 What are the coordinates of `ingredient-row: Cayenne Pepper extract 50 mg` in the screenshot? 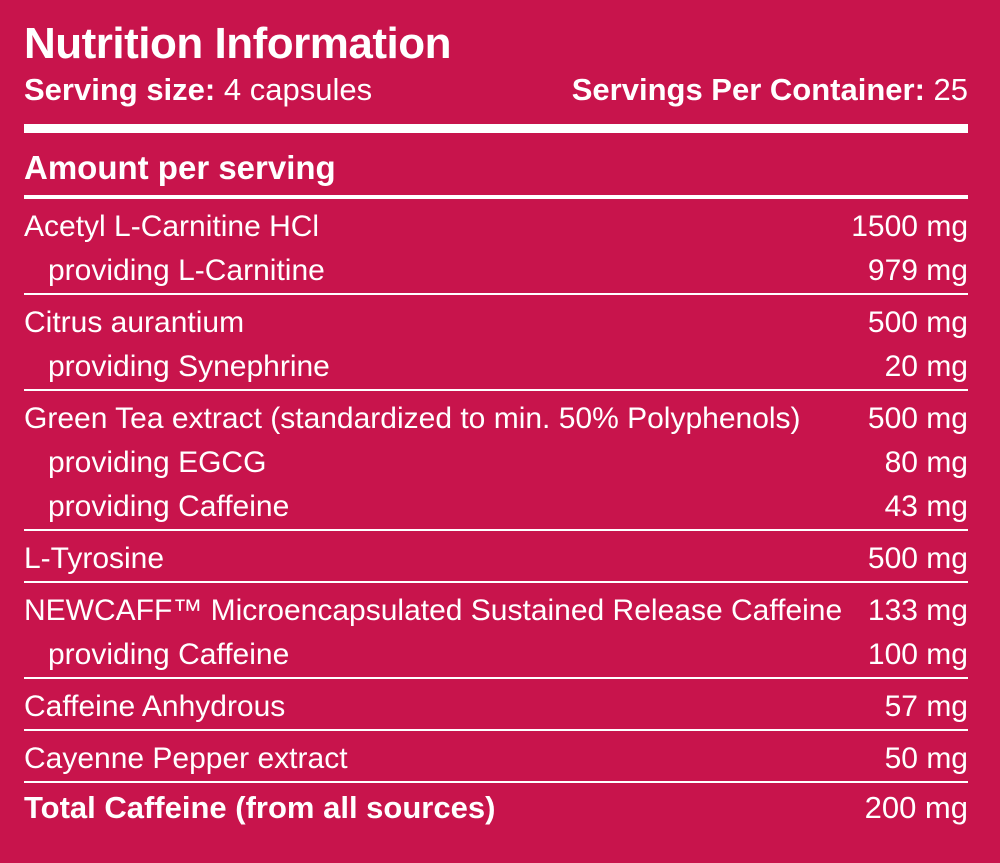 It's located at (496, 759).